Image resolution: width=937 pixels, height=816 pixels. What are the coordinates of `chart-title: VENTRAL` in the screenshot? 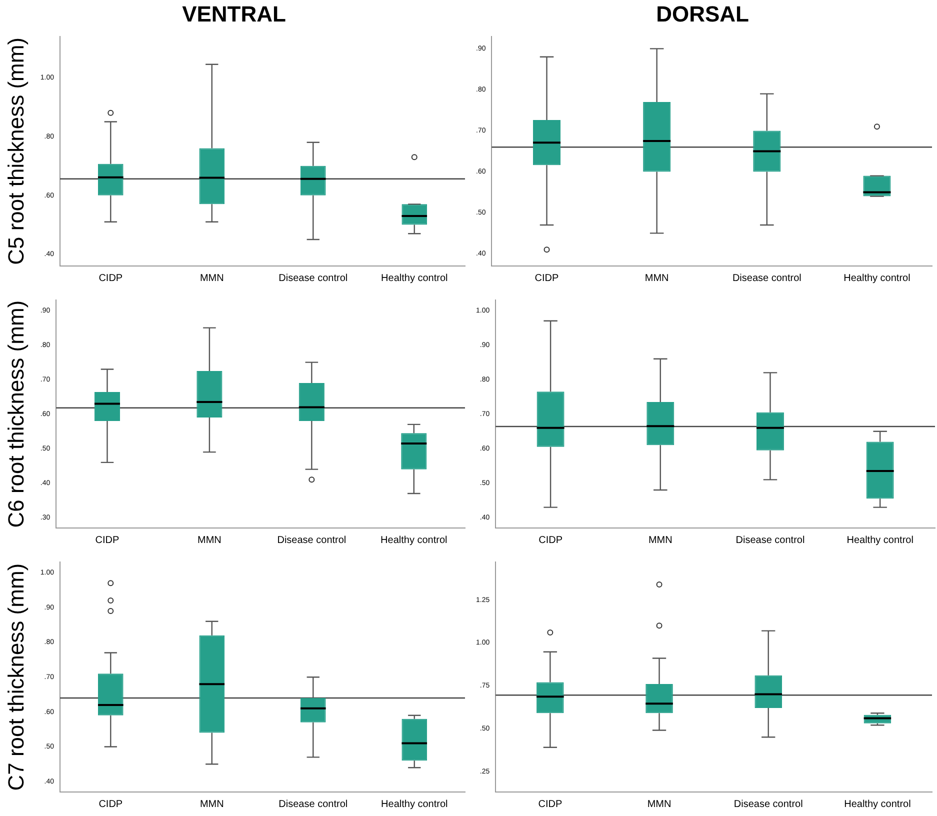 It's located at (234, 13).